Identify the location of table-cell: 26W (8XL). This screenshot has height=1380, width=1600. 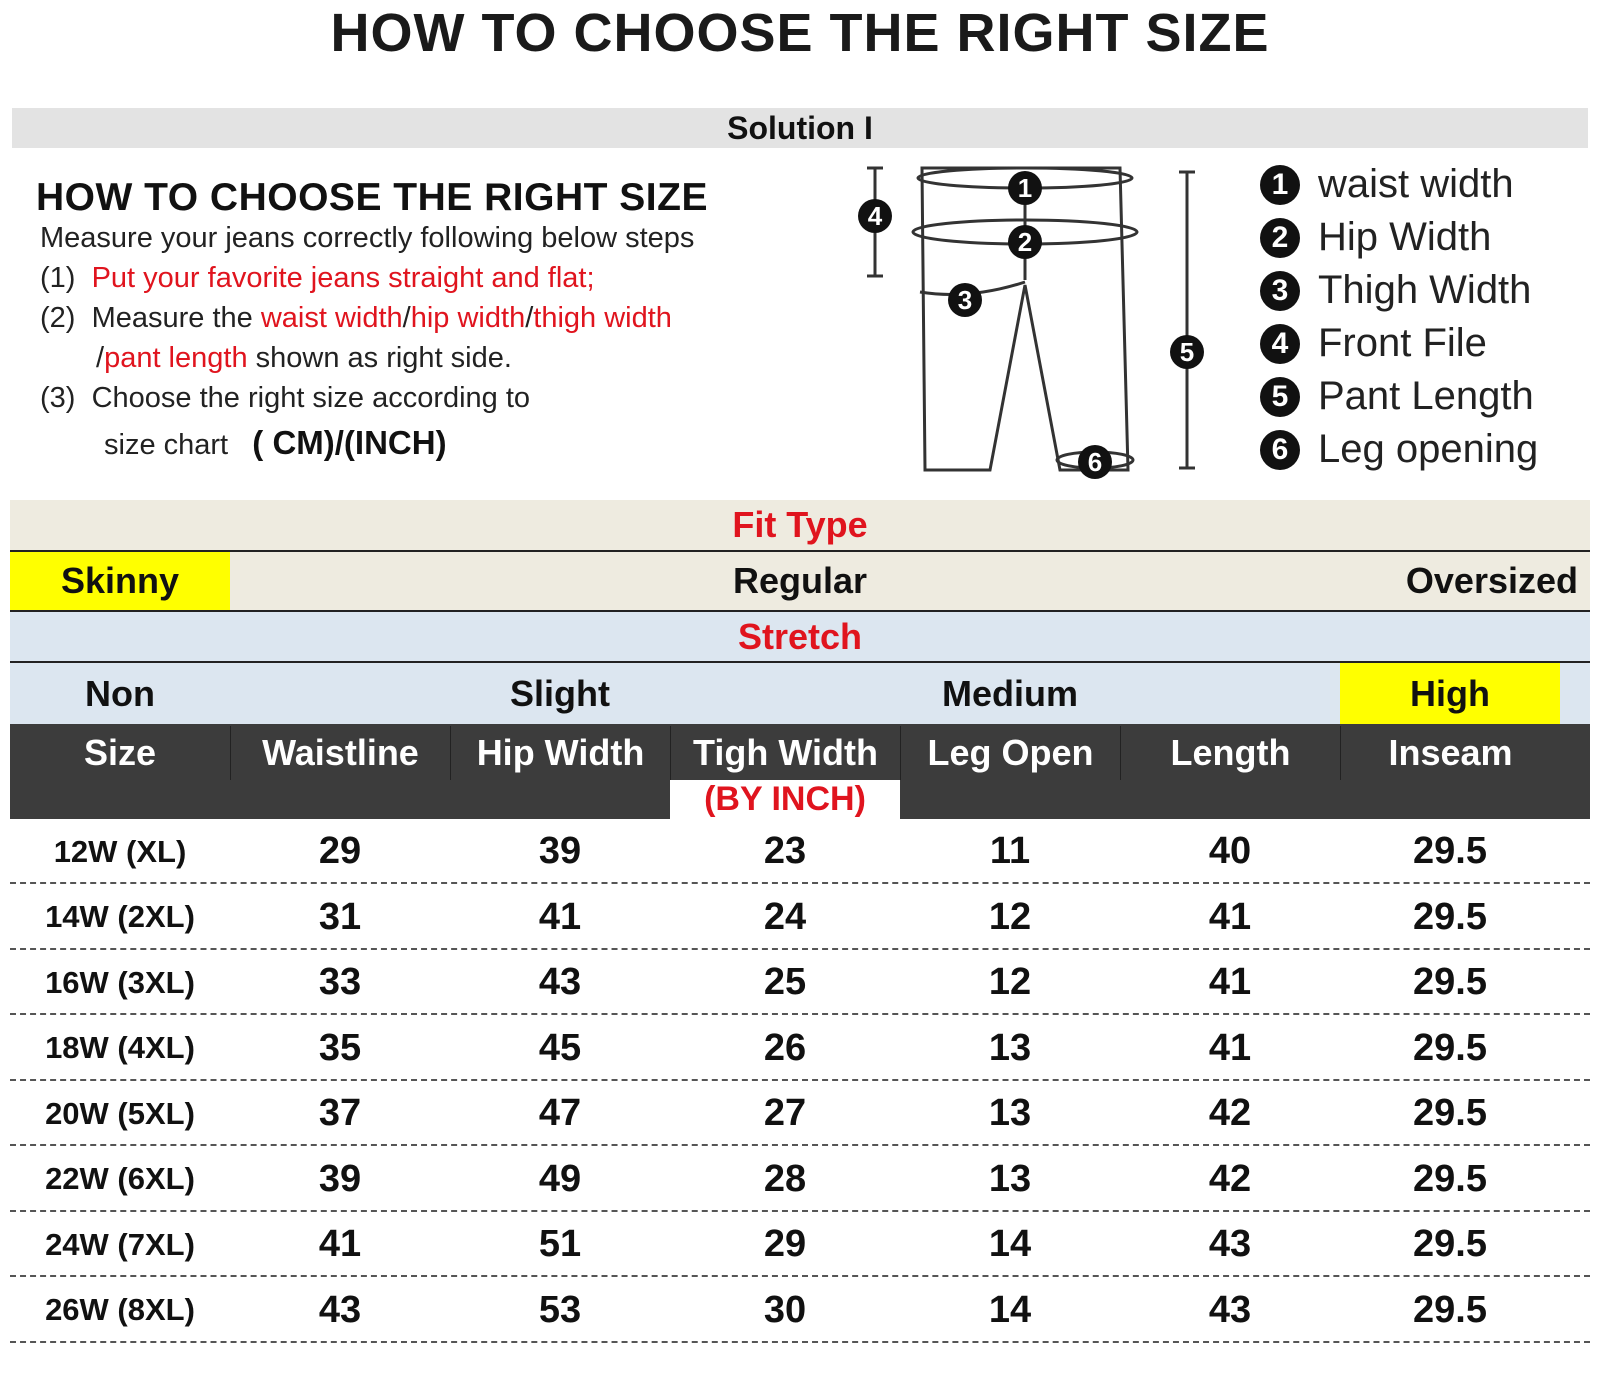
(120, 1309).